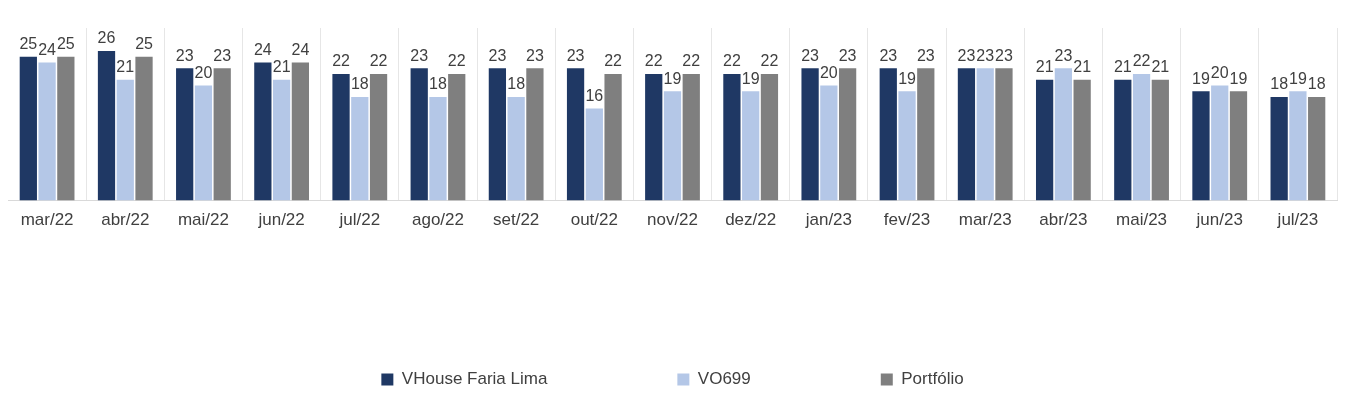  I want to click on x-tick-label: abr/22, so click(125, 220).